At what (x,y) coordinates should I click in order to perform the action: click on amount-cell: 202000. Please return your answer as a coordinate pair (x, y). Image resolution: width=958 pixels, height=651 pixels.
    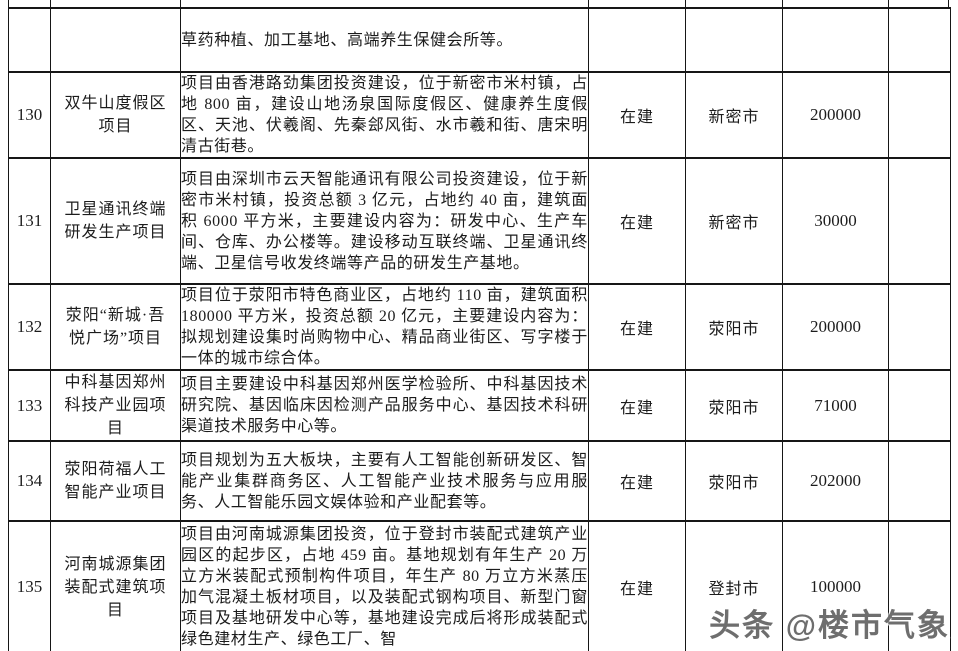
    Looking at the image, I should click on (835, 481).